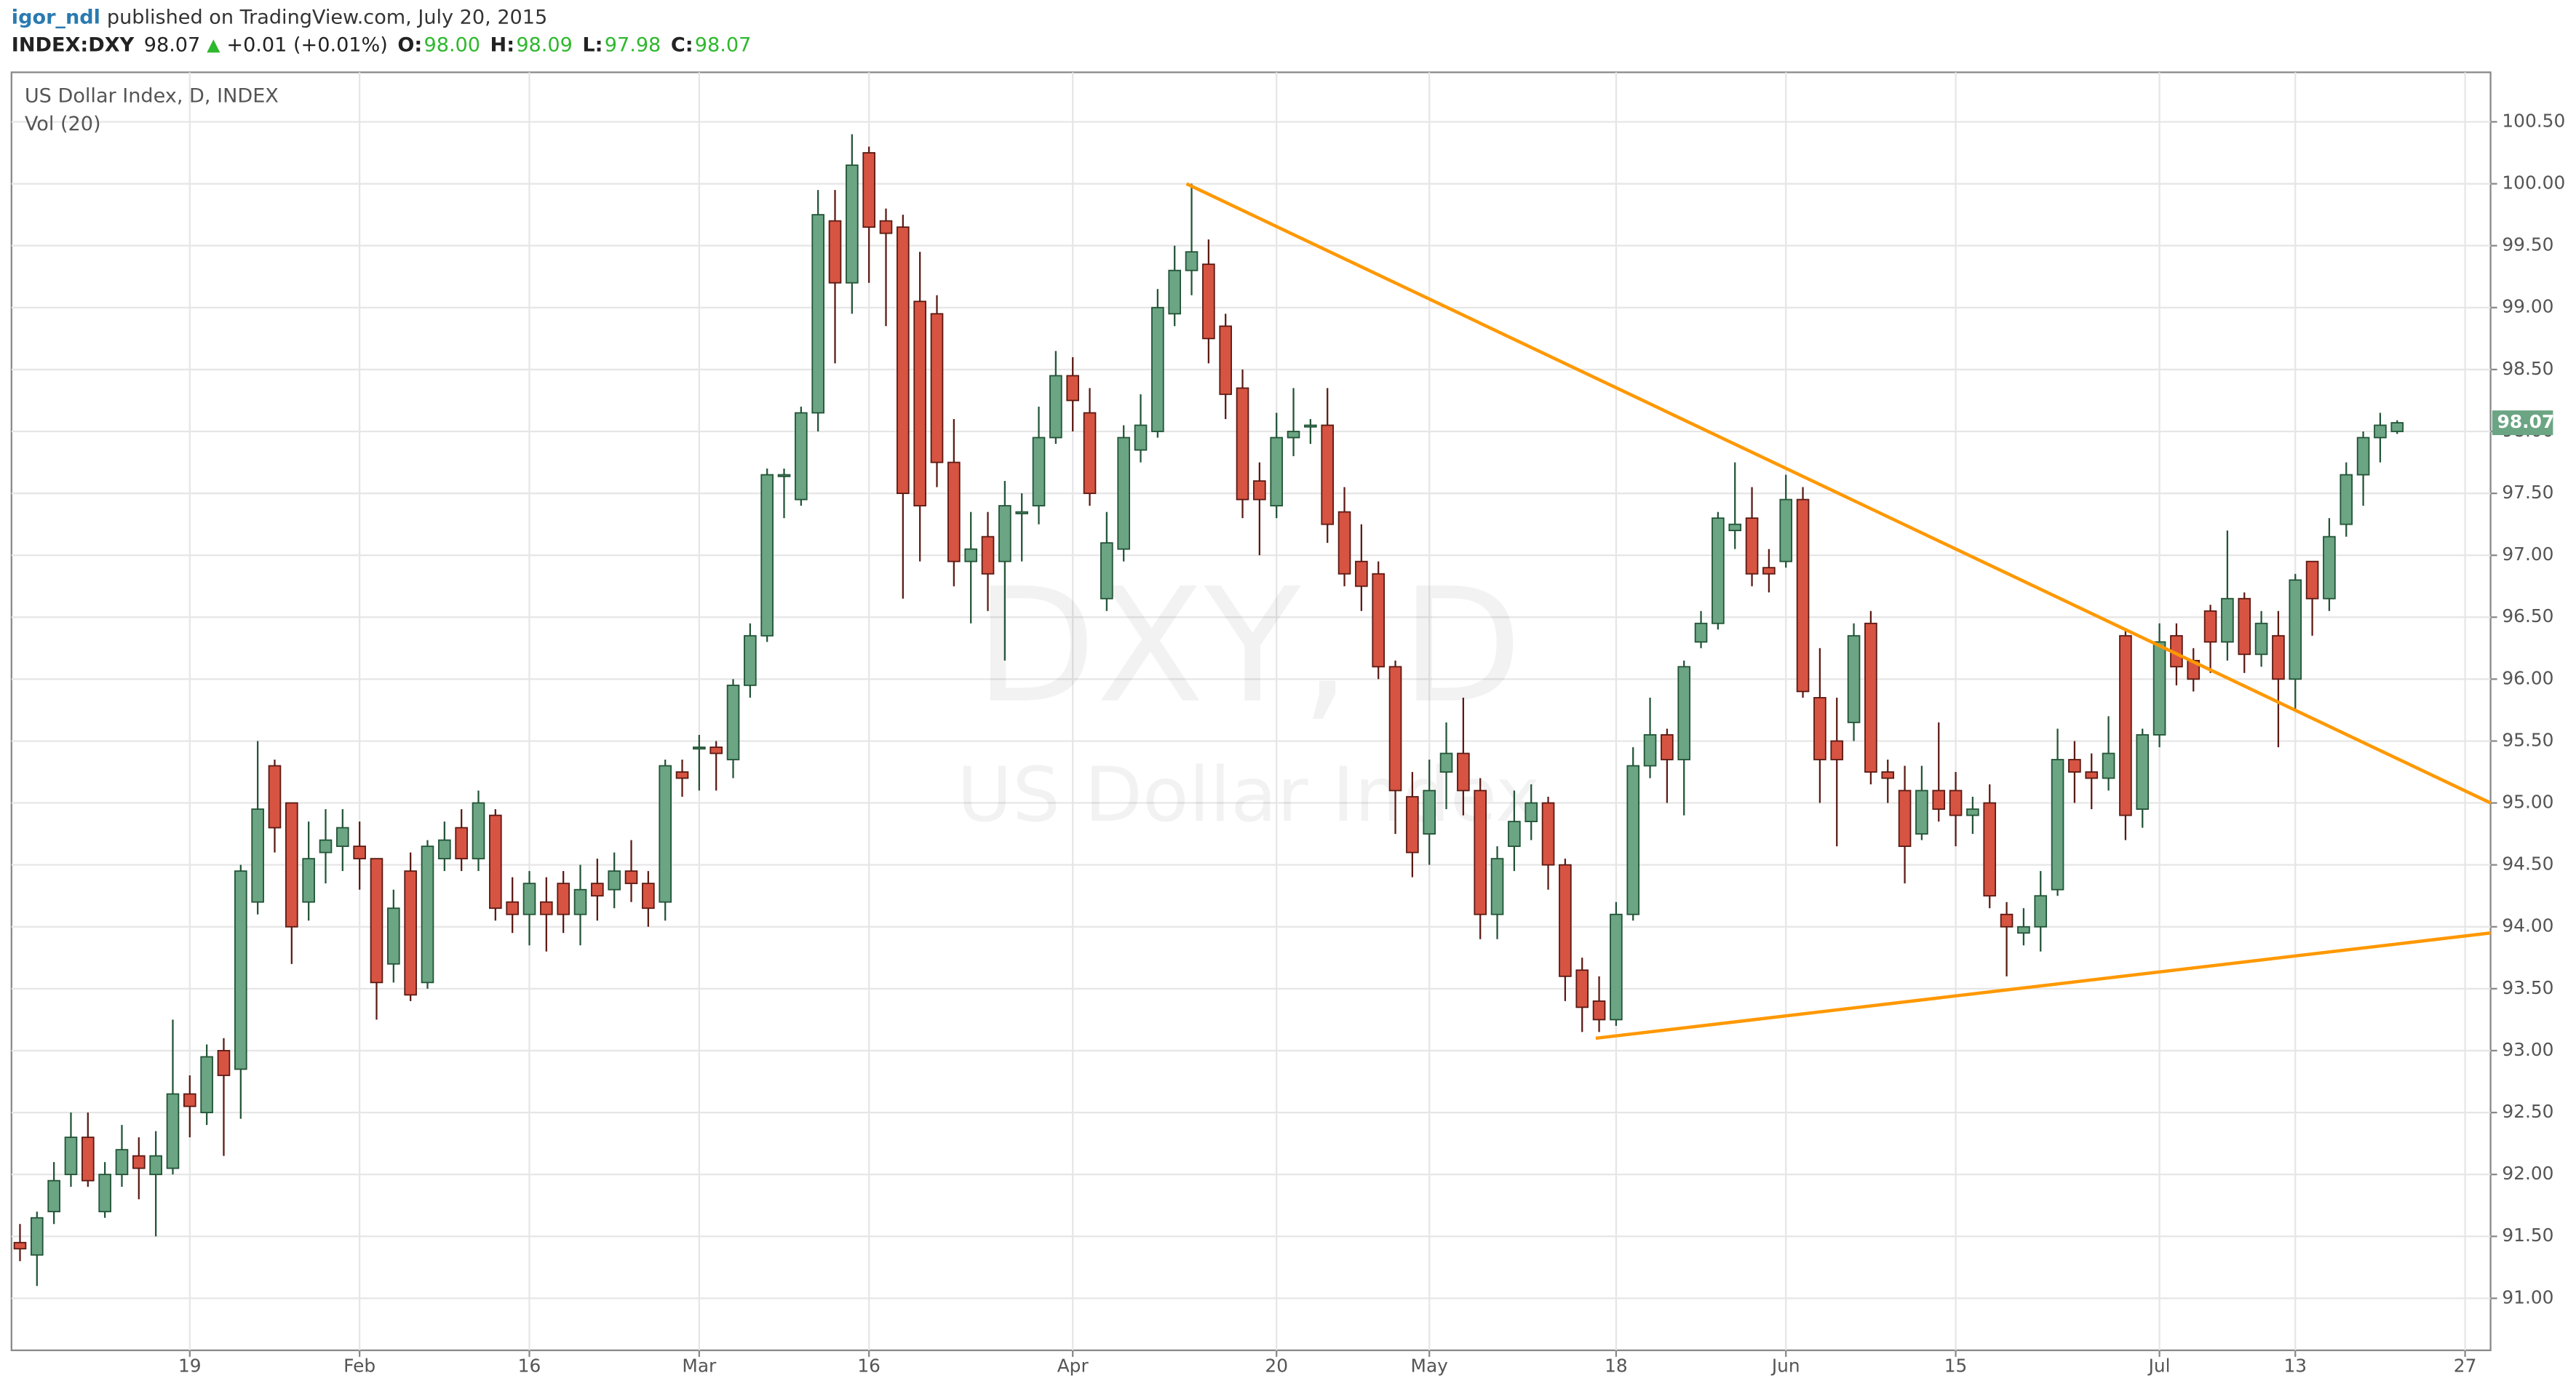 This screenshot has width=2576, height=1397. Describe the element at coordinates (2043, 986) in the screenshot. I see `trend-line` at that location.